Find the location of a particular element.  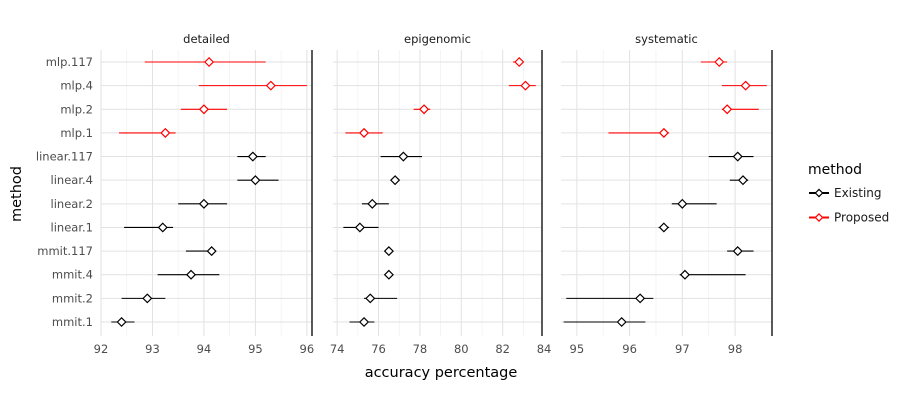

x-tick-label: 78 is located at coordinates (420, 349).